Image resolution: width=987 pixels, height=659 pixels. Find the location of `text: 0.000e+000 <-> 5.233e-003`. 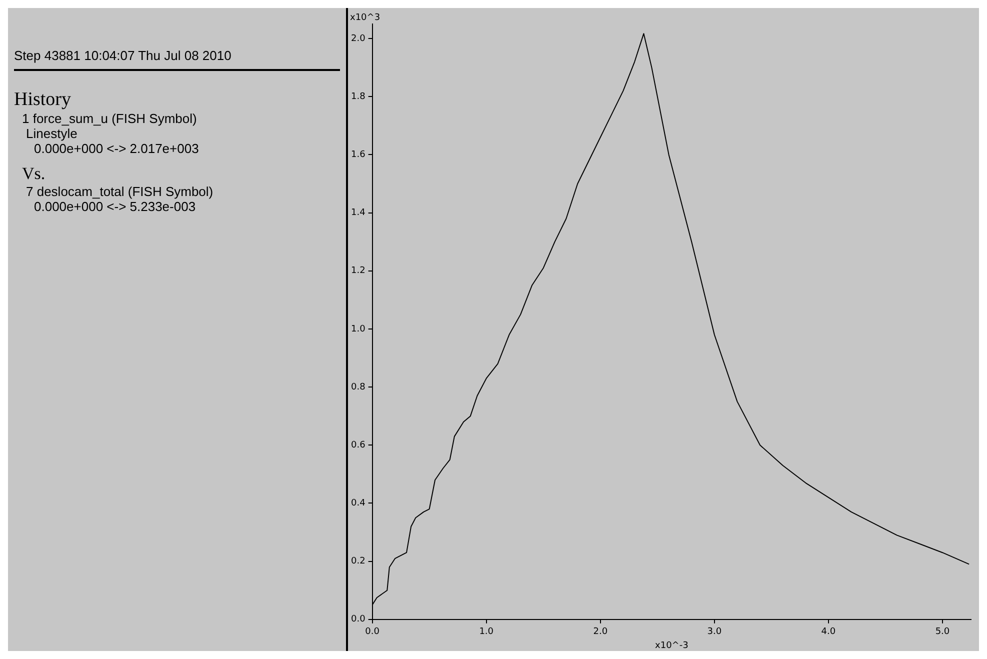

text: 0.000e+000 <-> 5.233e-003 is located at coordinates (115, 206).